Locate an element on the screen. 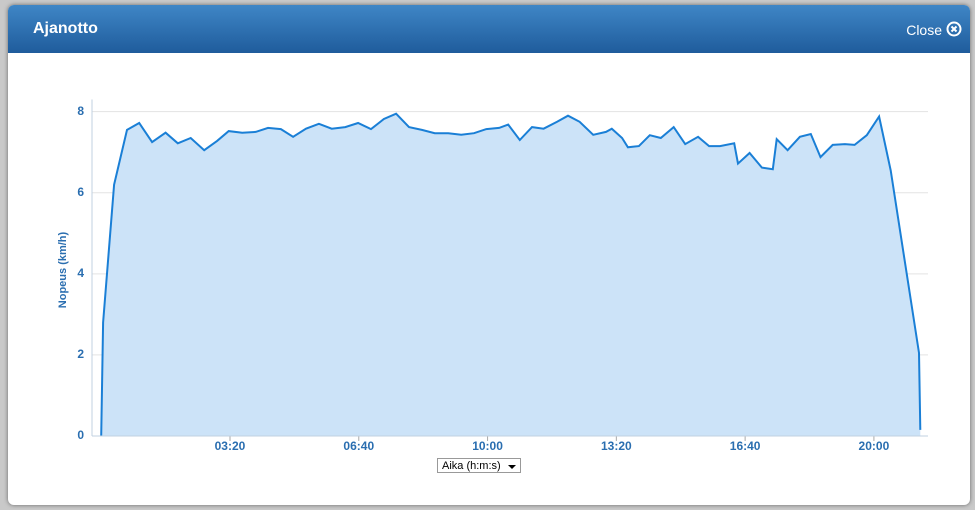 The image size is (975, 510). y-tick-label: 0 is located at coordinates (80, 435).